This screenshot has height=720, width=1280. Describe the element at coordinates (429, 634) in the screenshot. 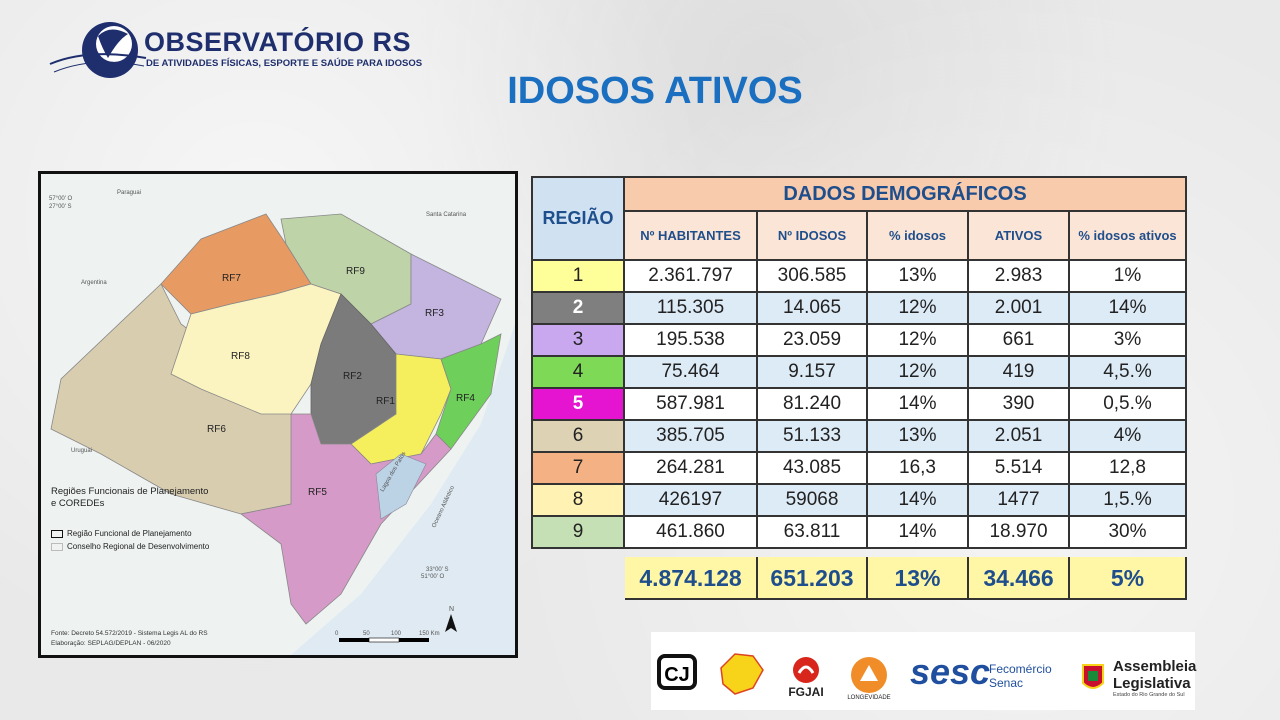

I see `scale-150: 150 Km` at that location.